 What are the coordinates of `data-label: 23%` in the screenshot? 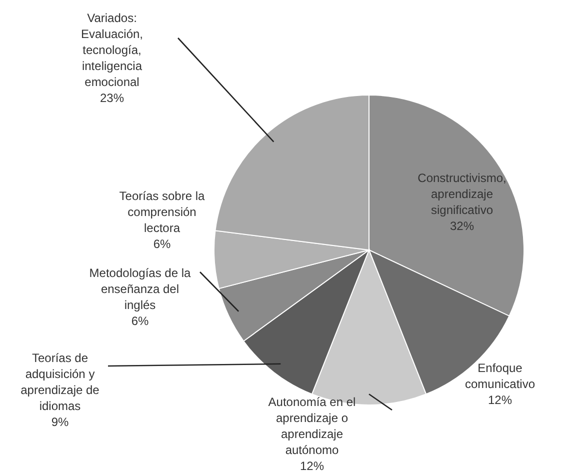 It's located at (112, 98).